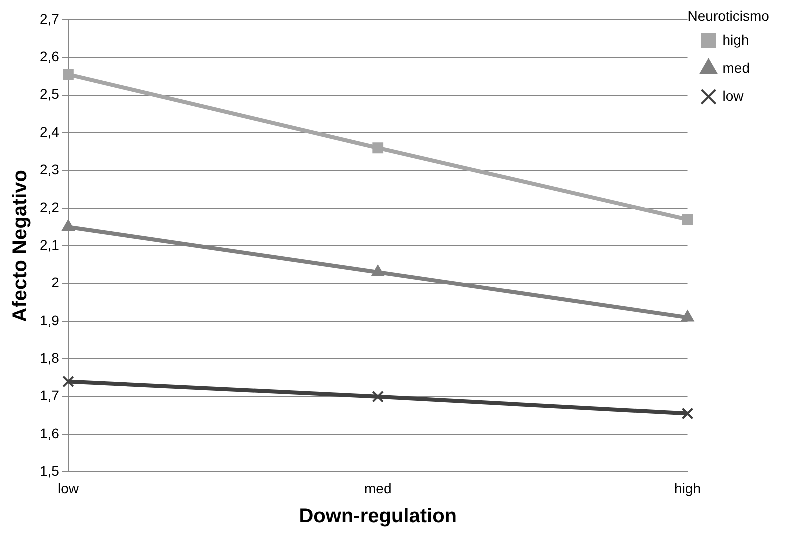  What do you see at coordinates (50, 471) in the screenshot?
I see `y-tick-label: 1,5` at bounding box center [50, 471].